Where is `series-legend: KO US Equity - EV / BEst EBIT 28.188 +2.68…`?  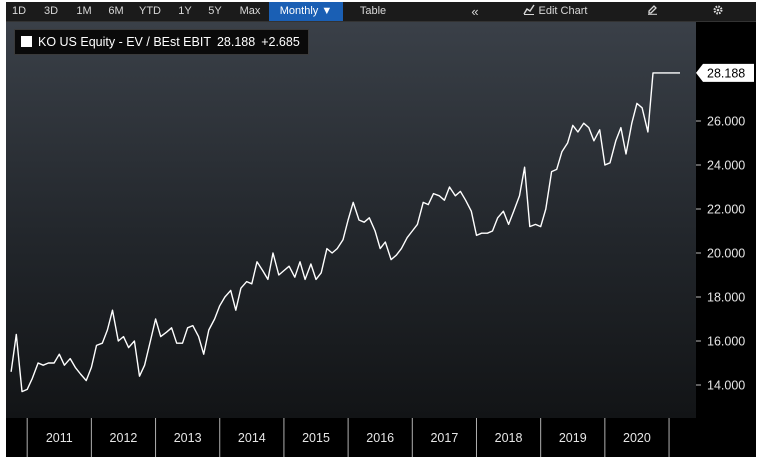 series-legend: KO US Equity - EV / BEst EBIT 28.188 +2.68… is located at coordinates (161, 42).